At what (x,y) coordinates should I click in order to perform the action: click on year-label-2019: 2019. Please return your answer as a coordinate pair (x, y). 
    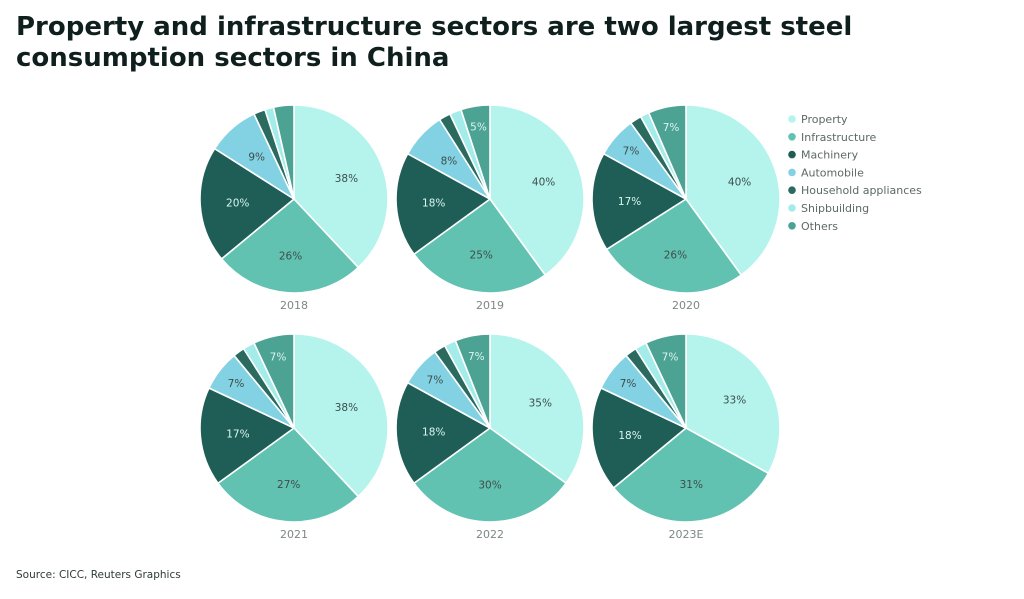
    Looking at the image, I should click on (490, 305).